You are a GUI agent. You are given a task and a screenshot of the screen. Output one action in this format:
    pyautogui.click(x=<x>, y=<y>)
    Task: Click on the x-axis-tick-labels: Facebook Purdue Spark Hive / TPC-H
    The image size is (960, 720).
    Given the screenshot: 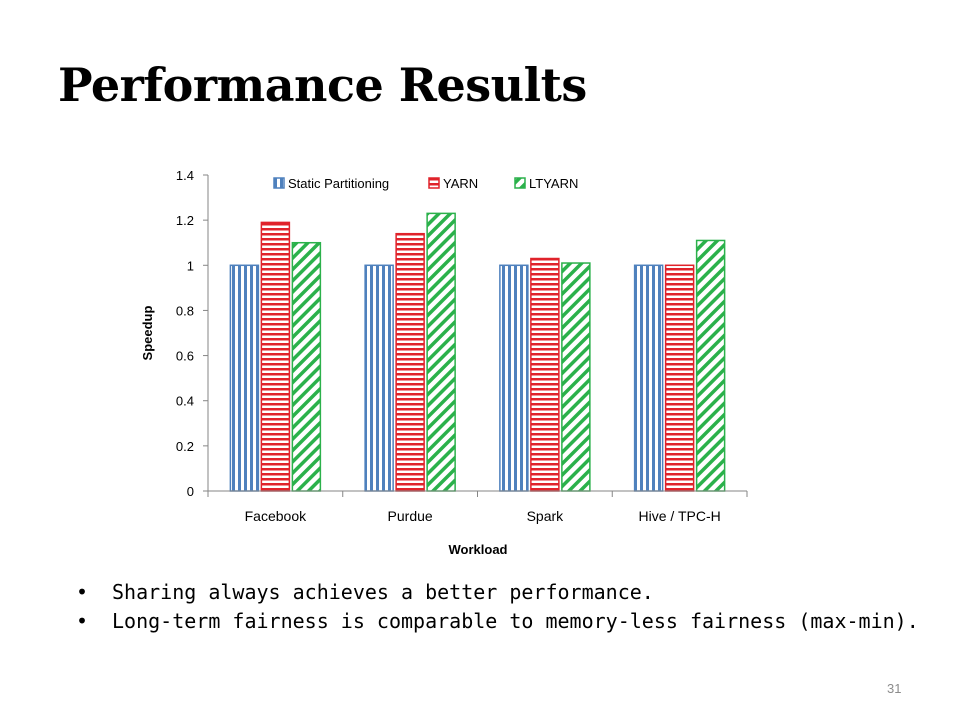 What is the action you would take?
    pyautogui.click(x=483, y=516)
    